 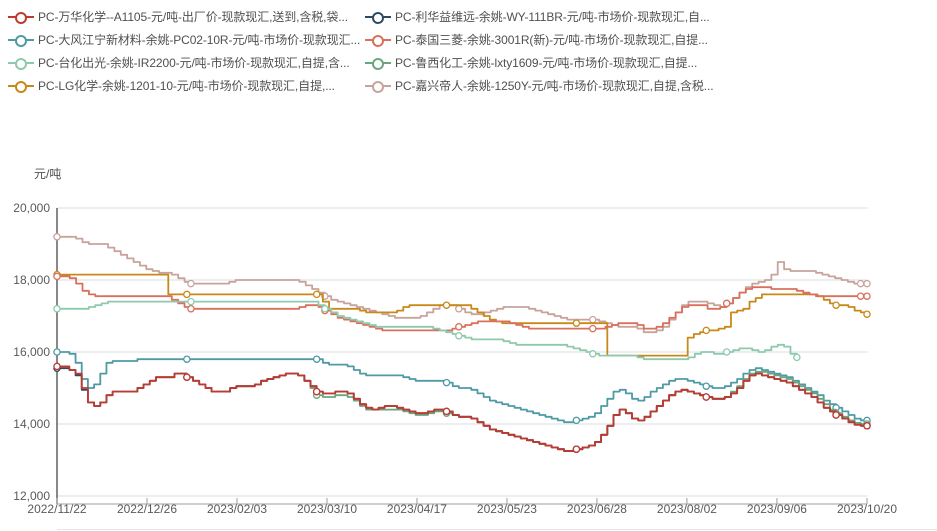 I want to click on x-axis-tick-label: 2023/06/28, so click(x=596, y=509).